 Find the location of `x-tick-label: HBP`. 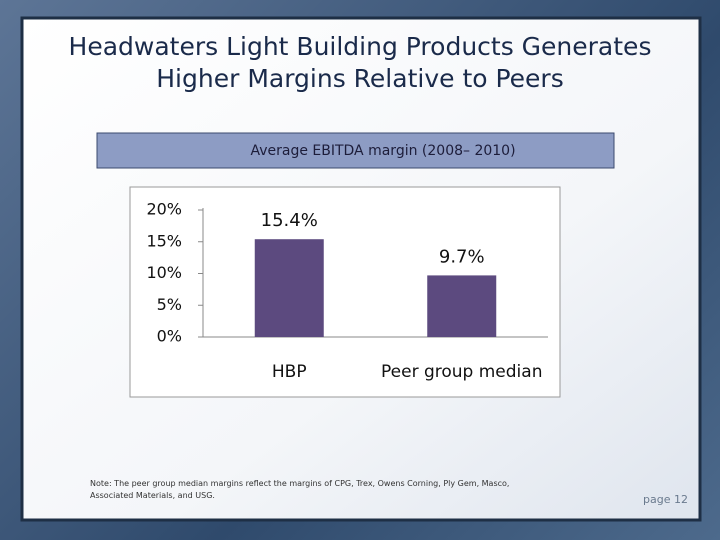

x-tick-label: HBP is located at coordinates (289, 372).